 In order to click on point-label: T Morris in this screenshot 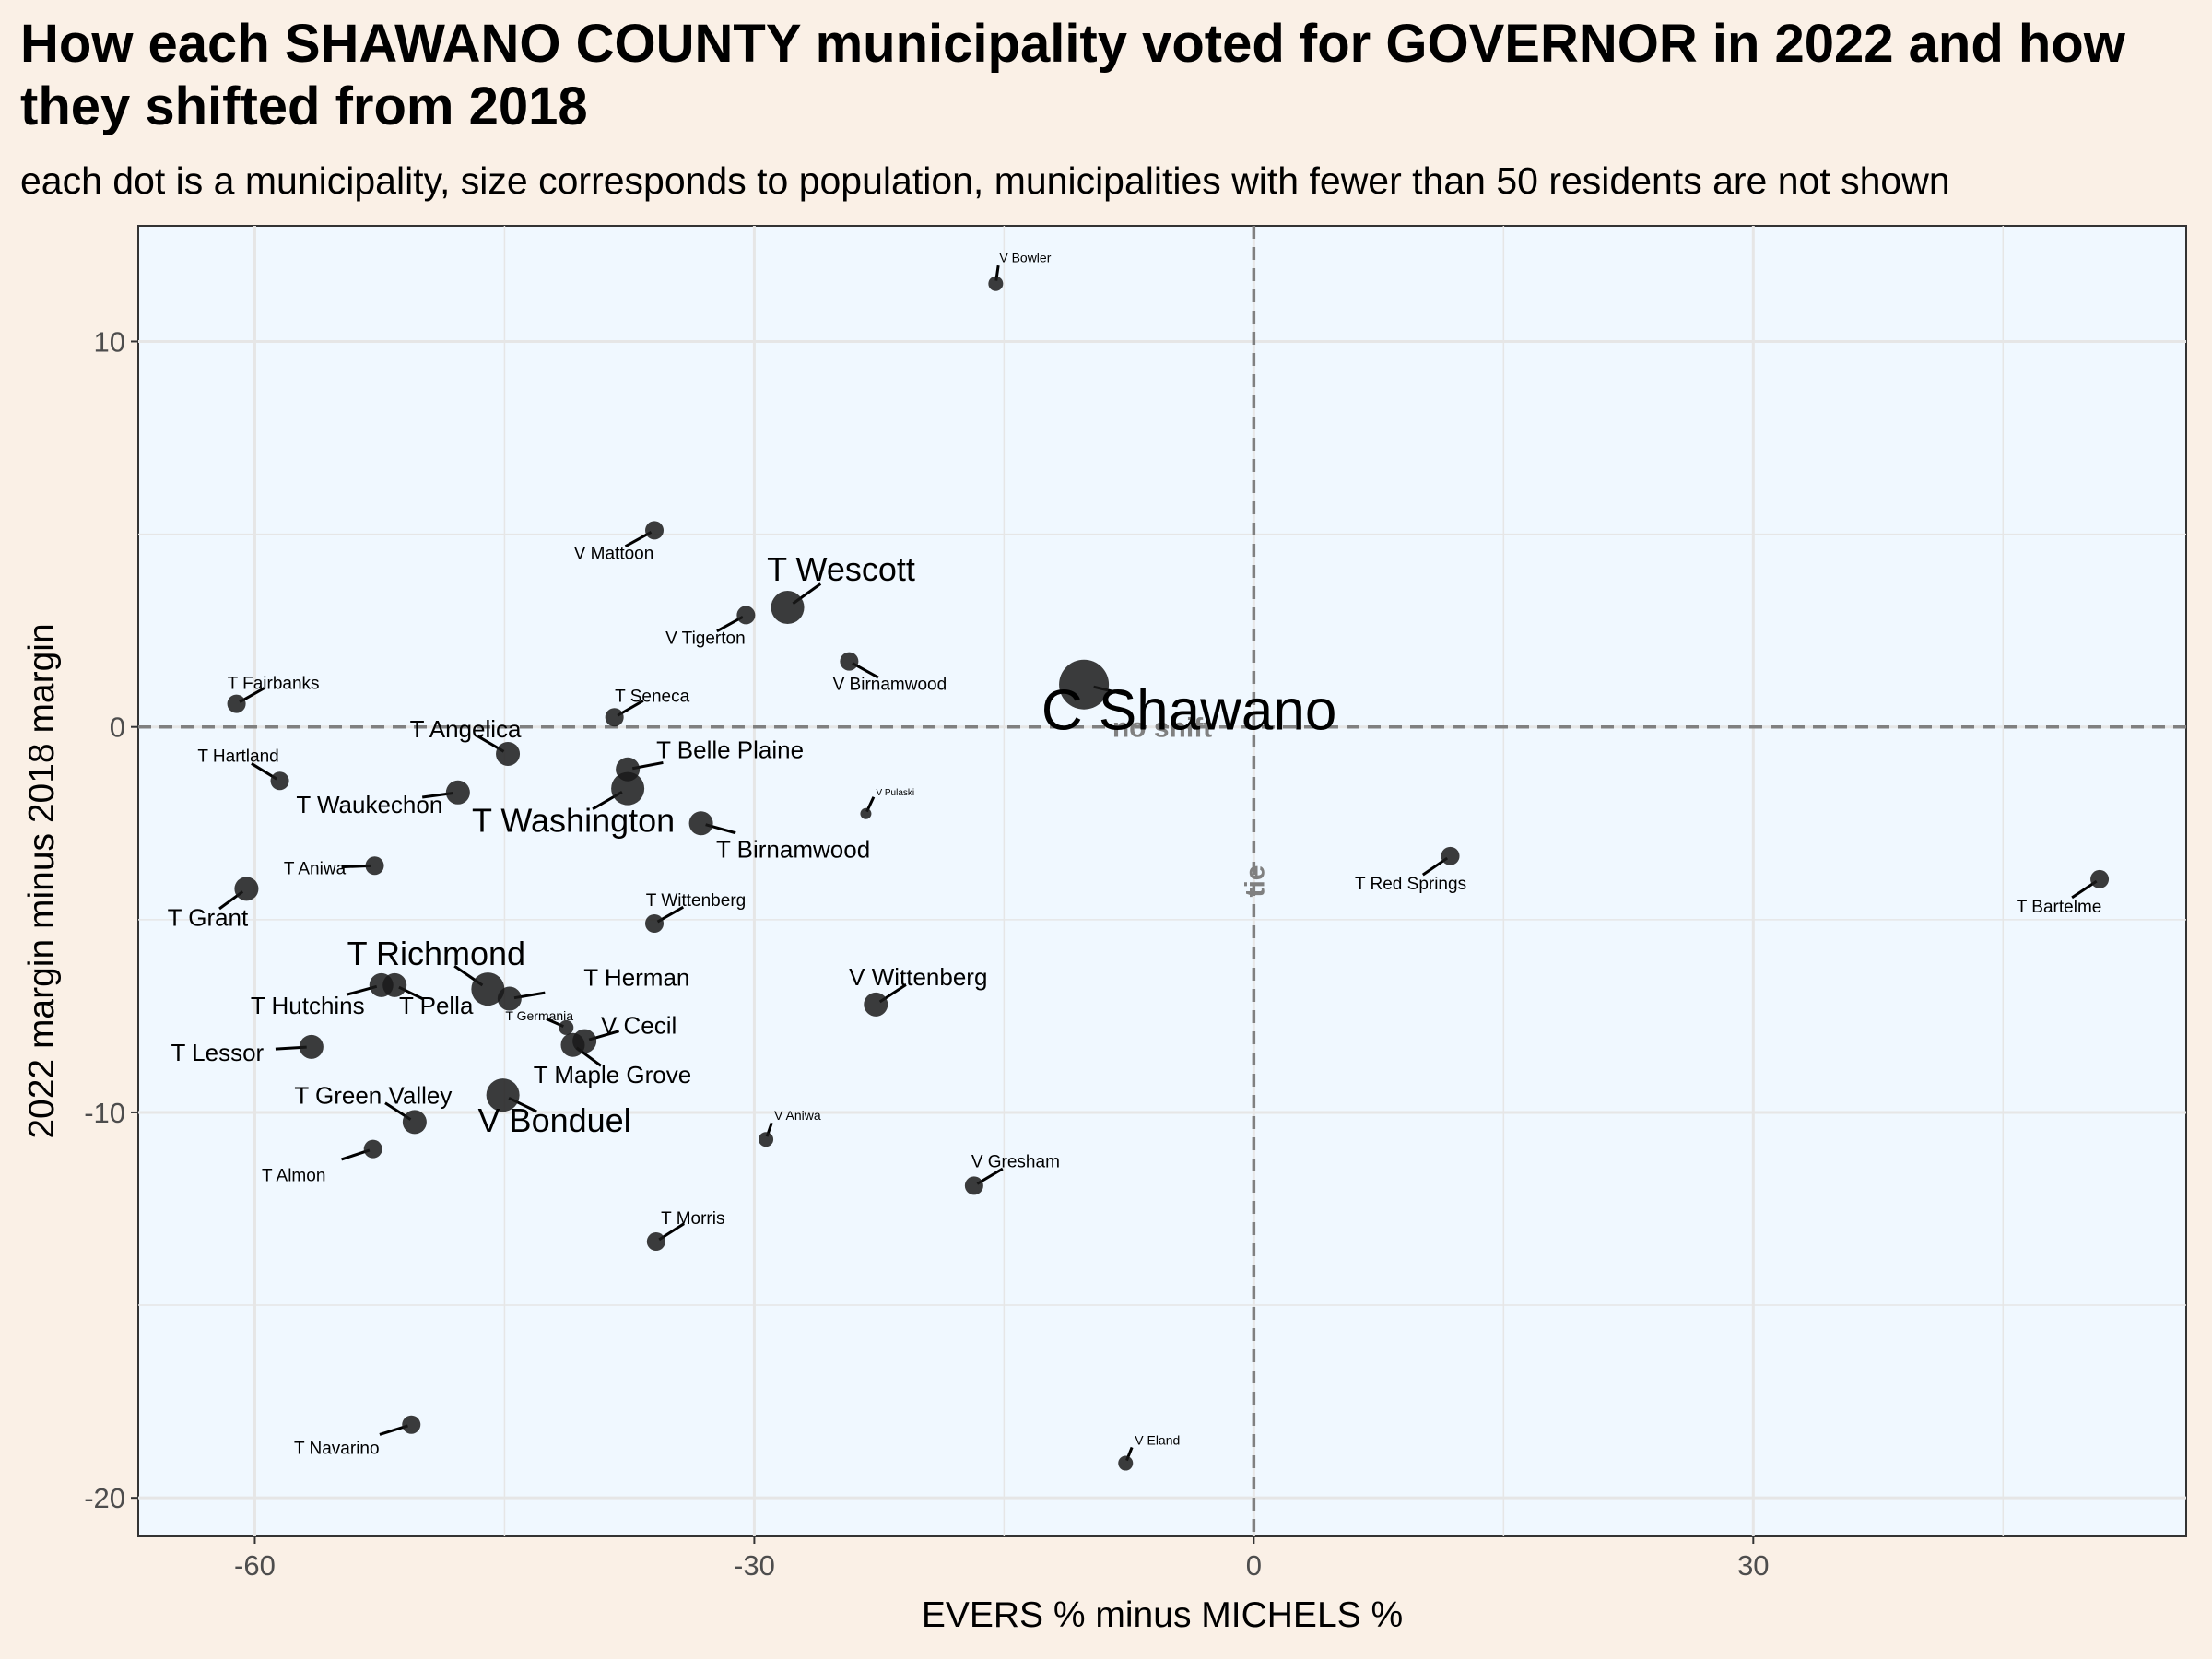, I will do `click(692, 1219)`.